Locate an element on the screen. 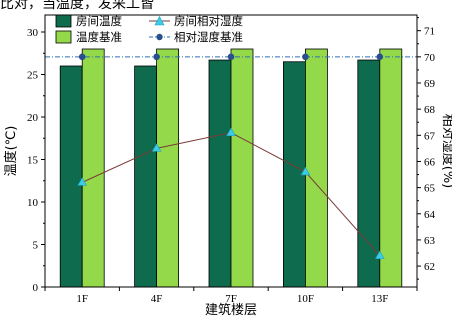  left-axis-ticks: 0 5 10 15 20 25 30 is located at coordinates (36, 160).